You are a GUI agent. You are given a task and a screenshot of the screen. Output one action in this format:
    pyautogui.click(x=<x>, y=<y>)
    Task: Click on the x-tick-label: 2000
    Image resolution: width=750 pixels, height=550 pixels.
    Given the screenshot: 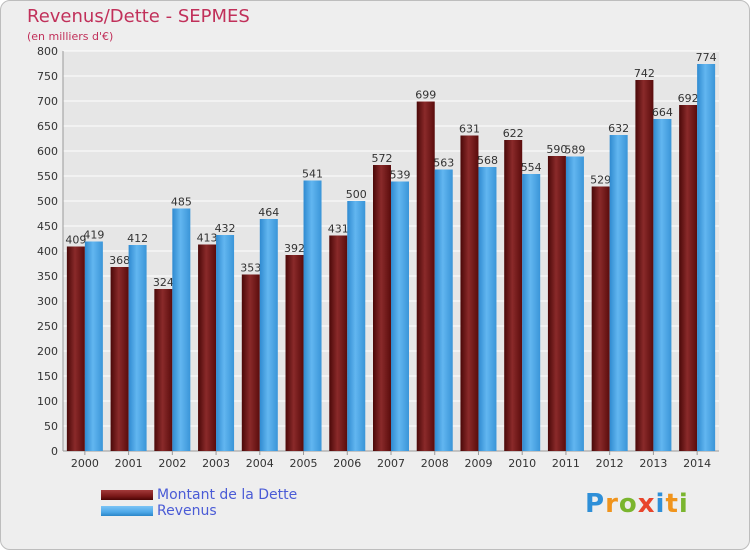 What is the action you would take?
    pyautogui.click(x=85, y=463)
    